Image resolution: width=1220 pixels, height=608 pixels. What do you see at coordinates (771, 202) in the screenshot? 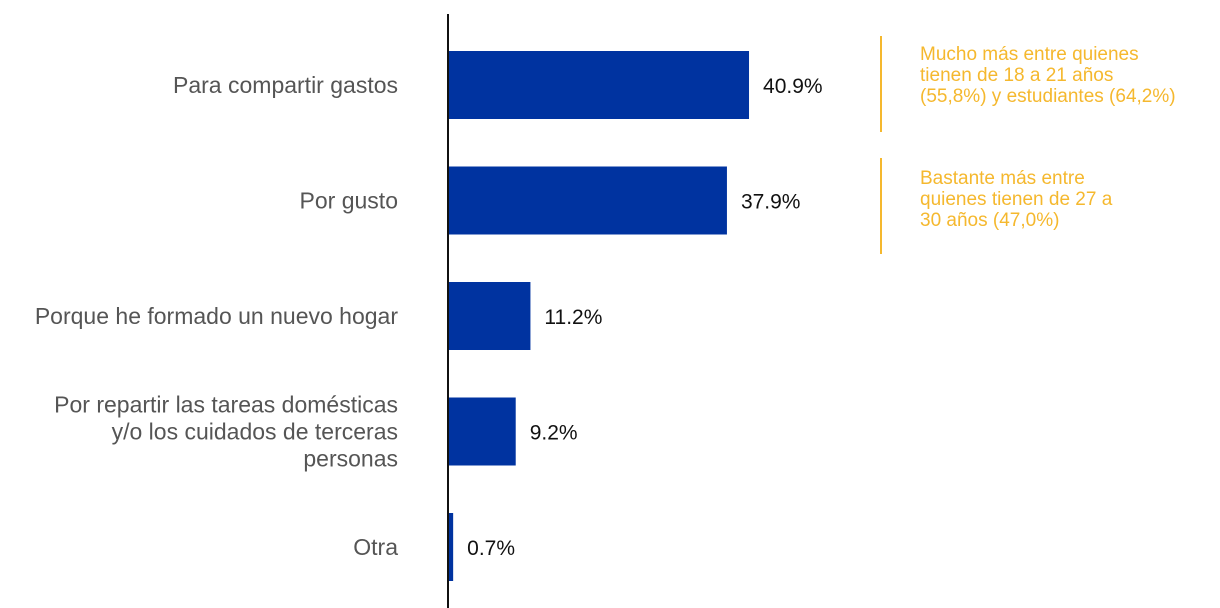
I see `value-label-1: 37.9%` at bounding box center [771, 202].